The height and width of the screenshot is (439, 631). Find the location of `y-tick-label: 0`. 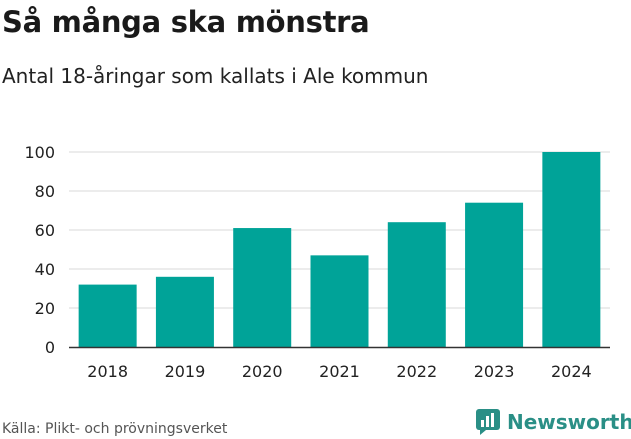

y-tick-label: 0 is located at coordinates (50, 347).